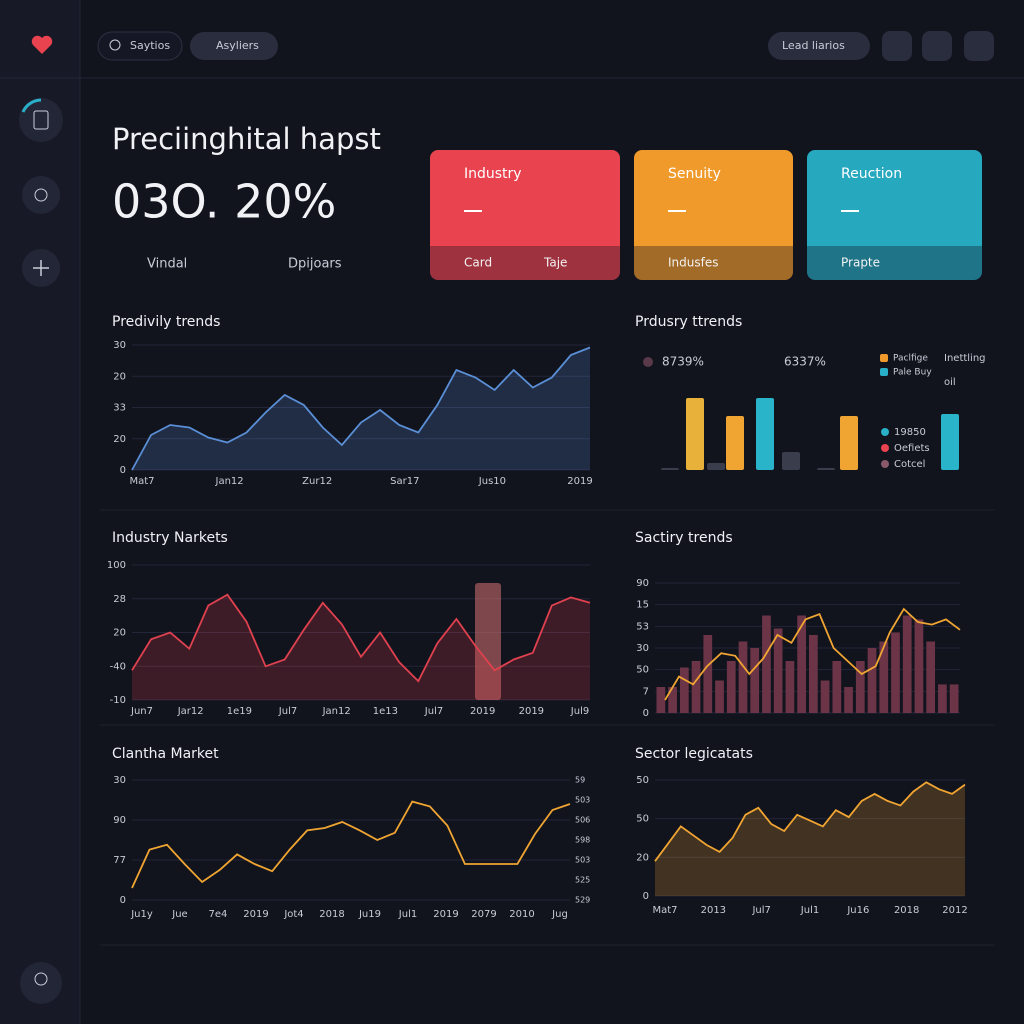  Describe the element at coordinates (483, 914) in the screenshot. I see `x-tick-label: 2079` at that location.